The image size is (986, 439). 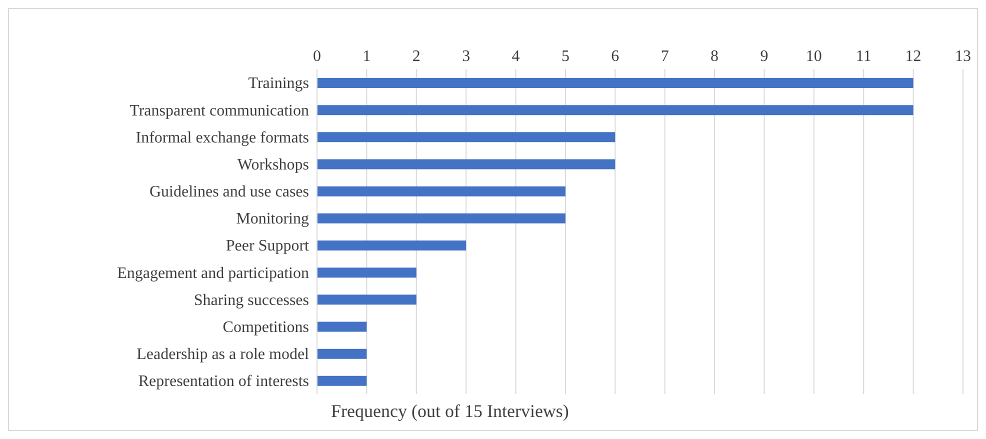 I want to click on x-tick-label: 13, so click(x=963, y=56).